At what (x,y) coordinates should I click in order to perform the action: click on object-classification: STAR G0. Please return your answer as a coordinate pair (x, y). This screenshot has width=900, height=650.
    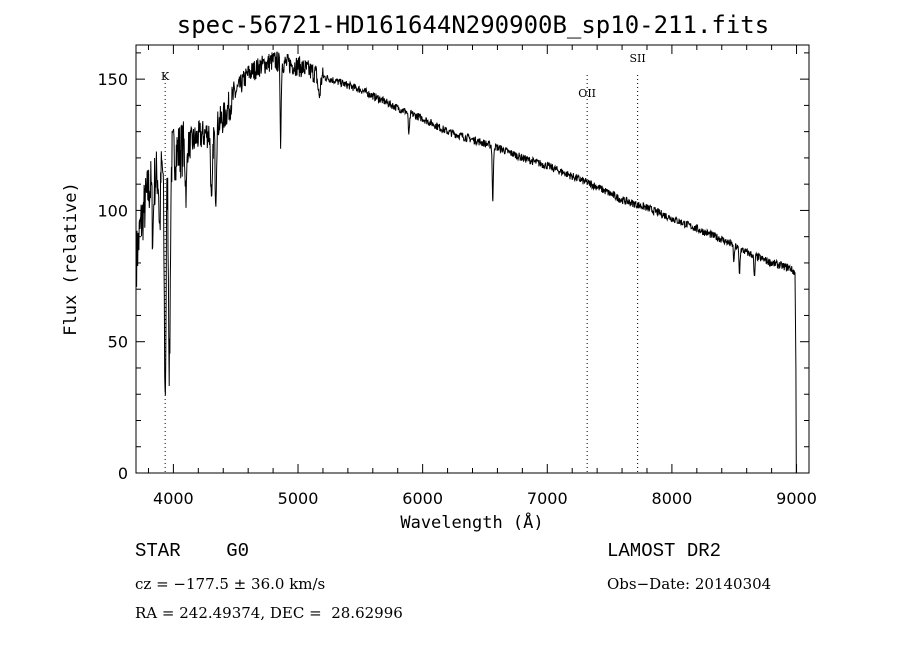
    Looking at the image, I should click on (192, 551).